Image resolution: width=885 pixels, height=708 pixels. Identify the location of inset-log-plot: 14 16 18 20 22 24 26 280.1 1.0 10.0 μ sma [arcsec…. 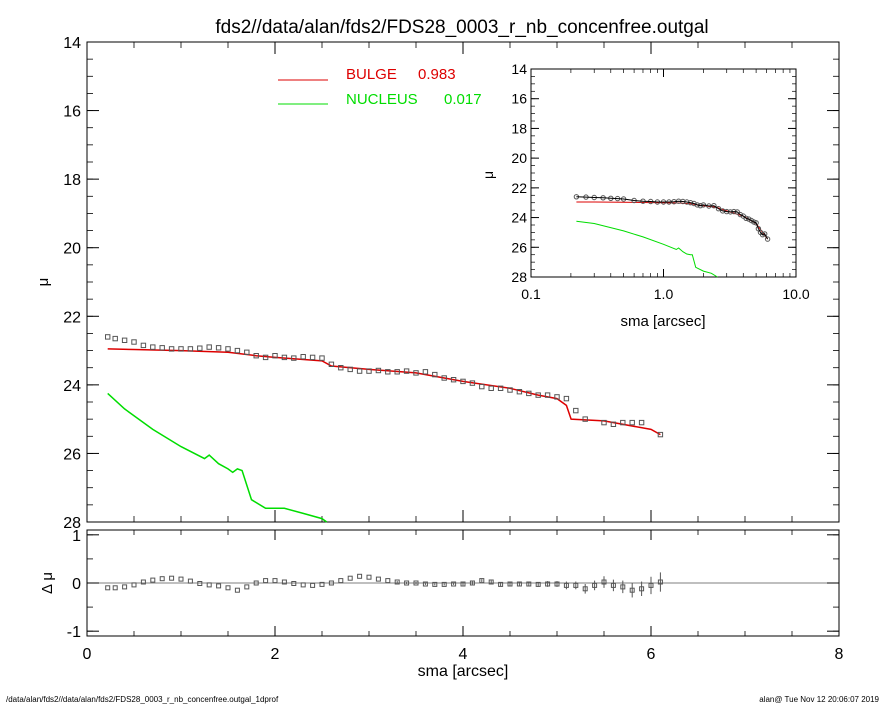
(645, 195).